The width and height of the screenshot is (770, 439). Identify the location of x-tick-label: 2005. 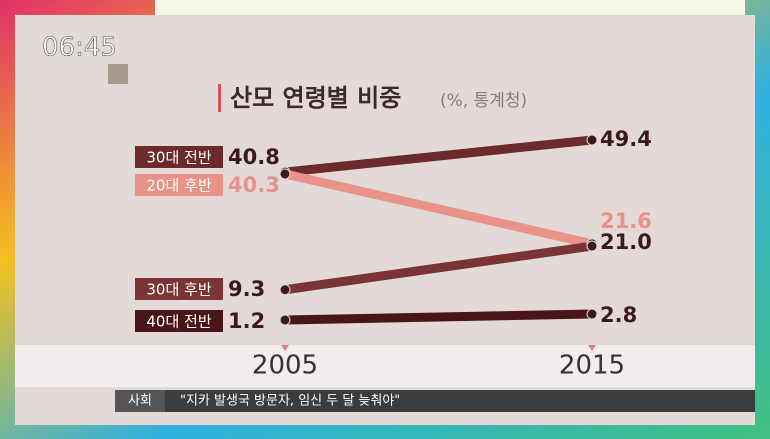
(285, 366).